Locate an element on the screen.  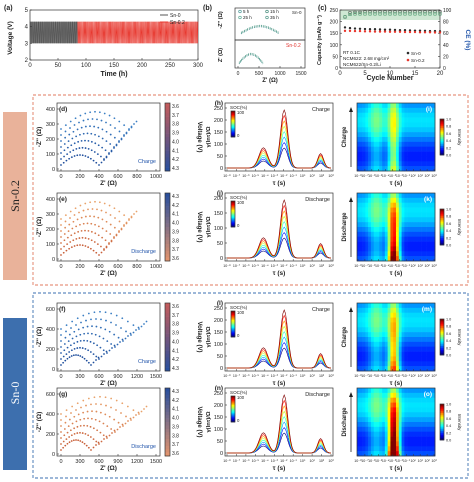
capacity-point-sn0 is located at coordinates (390, 29).